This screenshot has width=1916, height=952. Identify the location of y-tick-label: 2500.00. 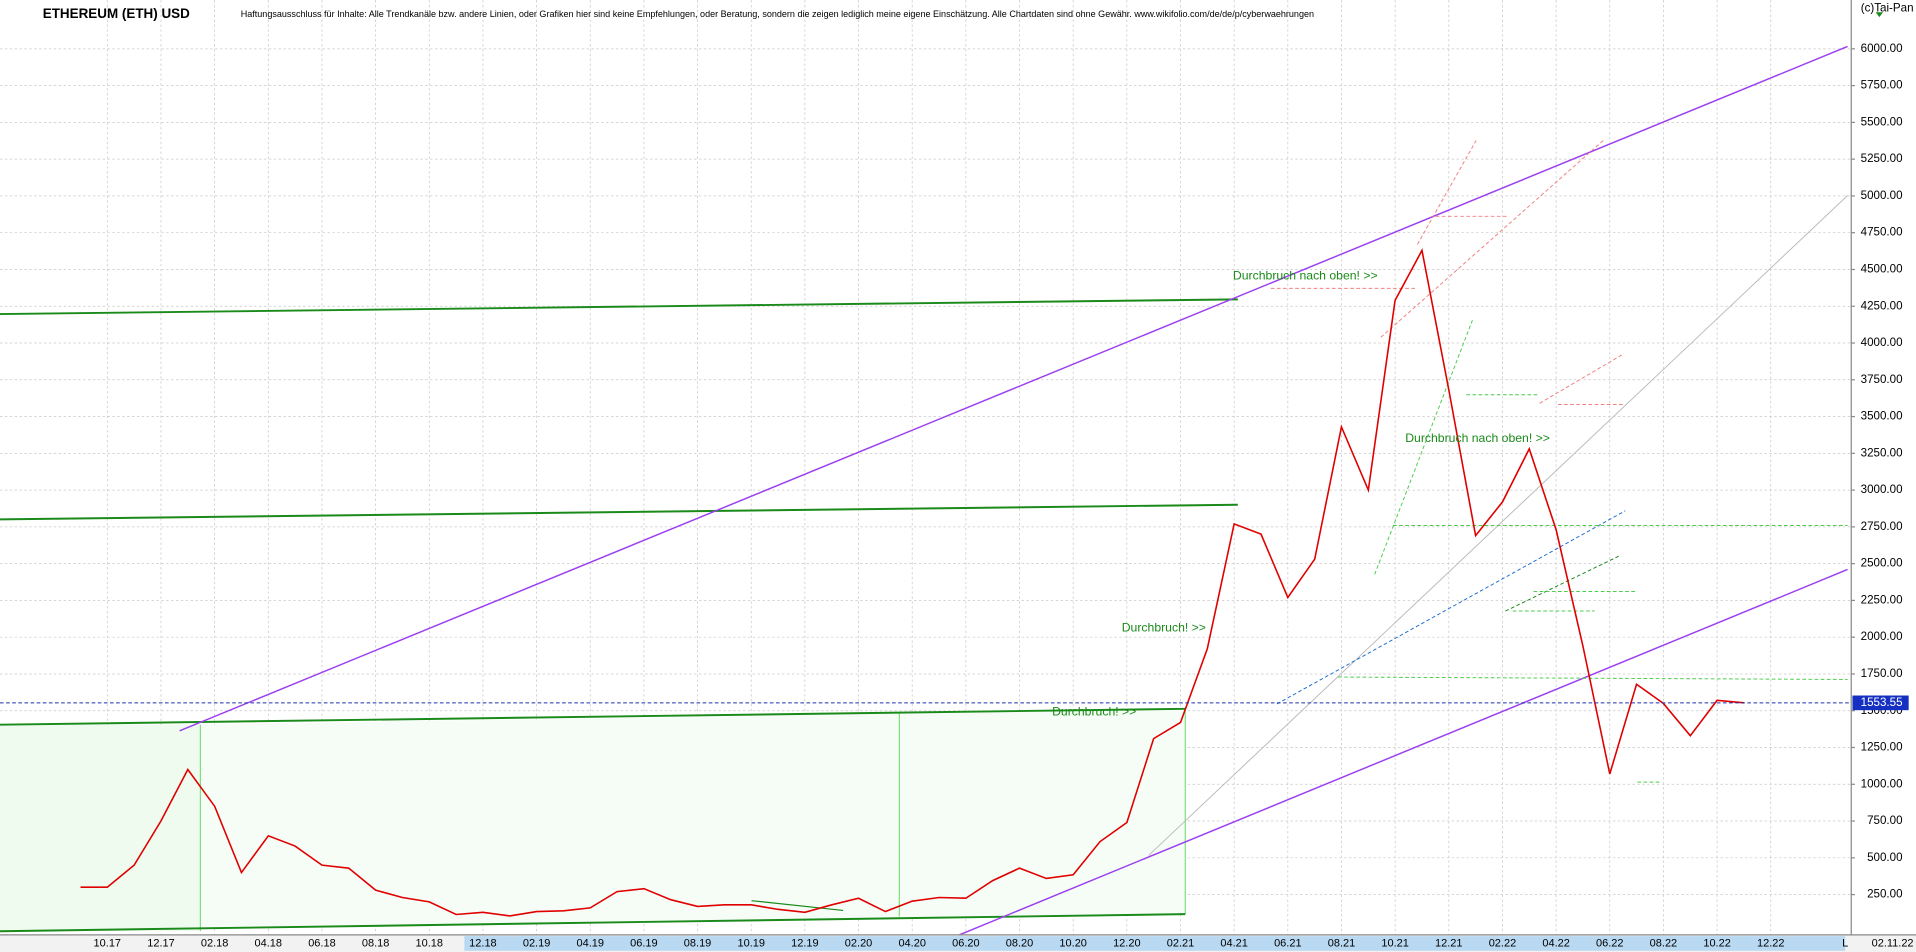
(1882, 563).